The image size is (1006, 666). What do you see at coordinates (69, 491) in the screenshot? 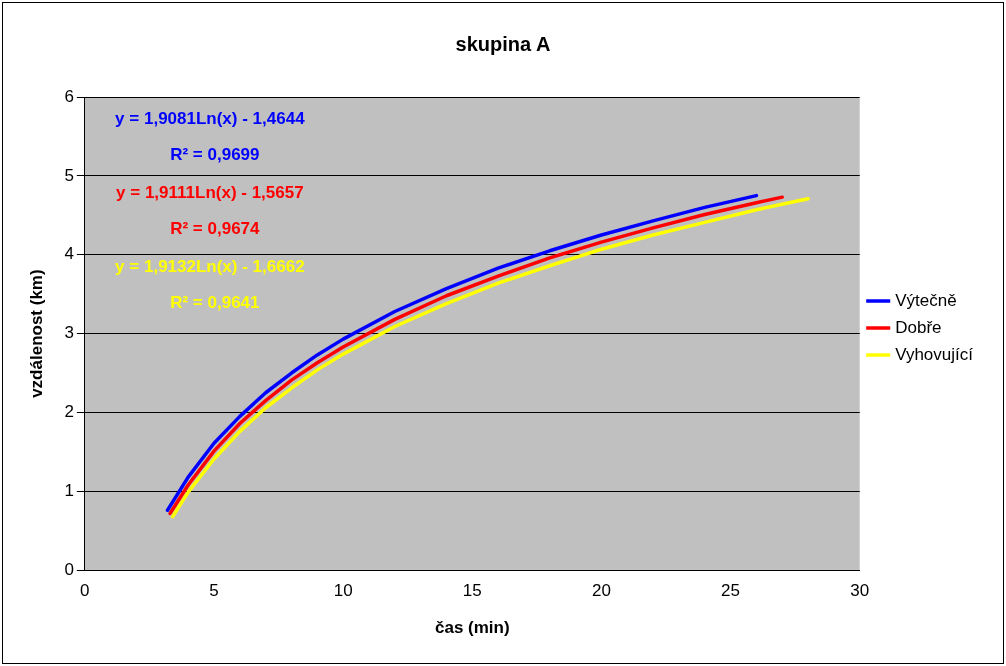
I see `y-tick-label: 1` at bounding box center [69, 491].